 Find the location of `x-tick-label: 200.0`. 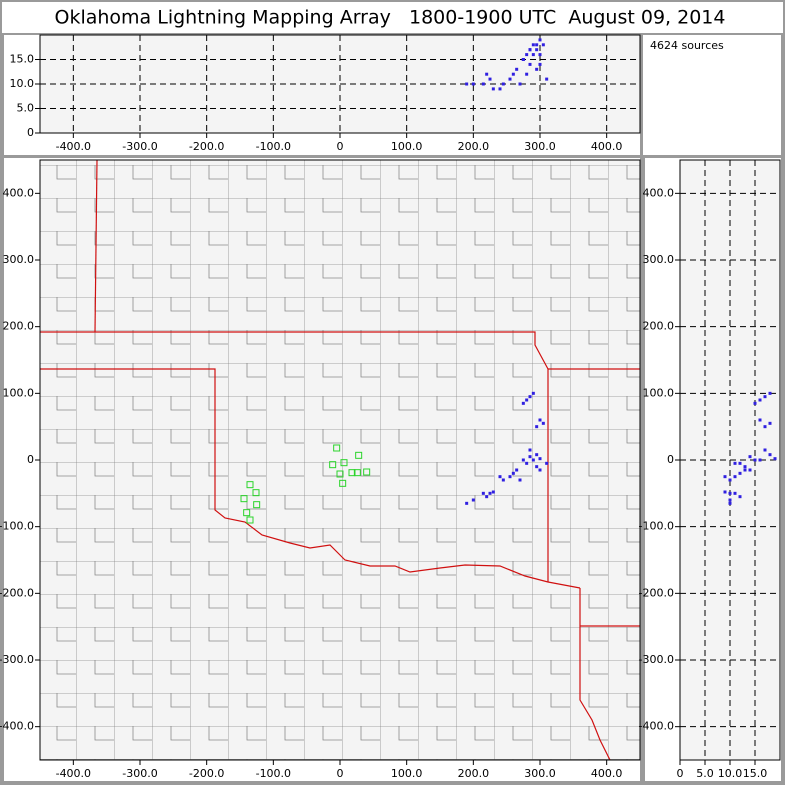

x-tick-label: 200.0 is located at coordinates (474, 773).